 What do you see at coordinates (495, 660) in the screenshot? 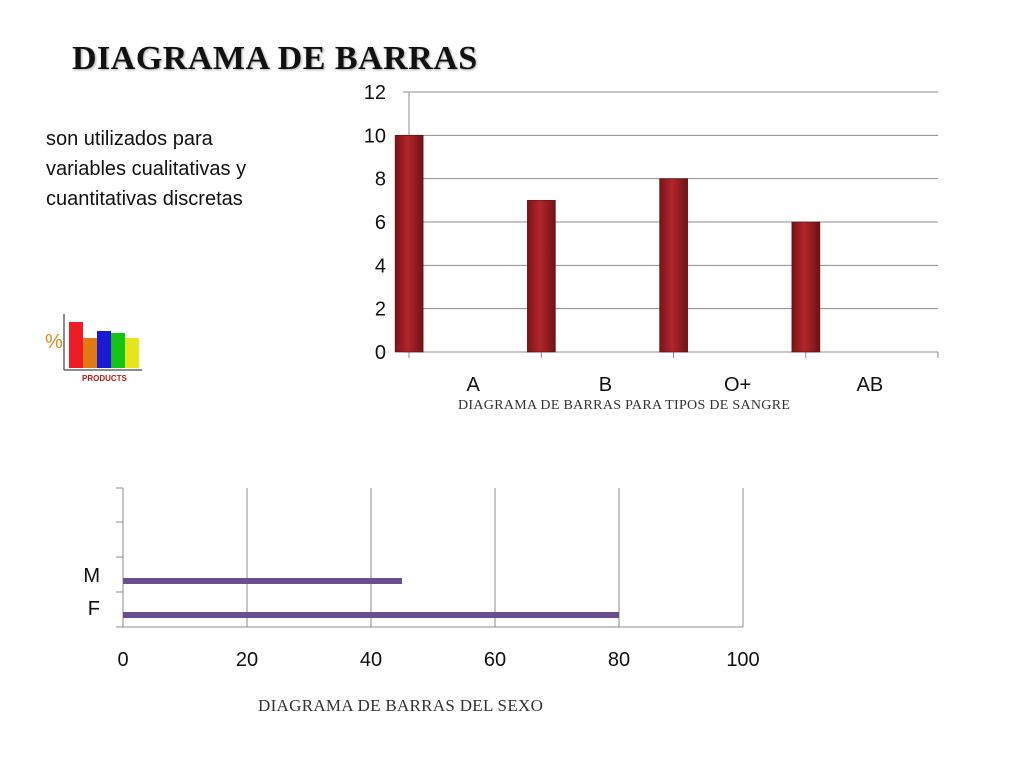
I see `x-tick-label: 60` at bounding box center [495, 660].